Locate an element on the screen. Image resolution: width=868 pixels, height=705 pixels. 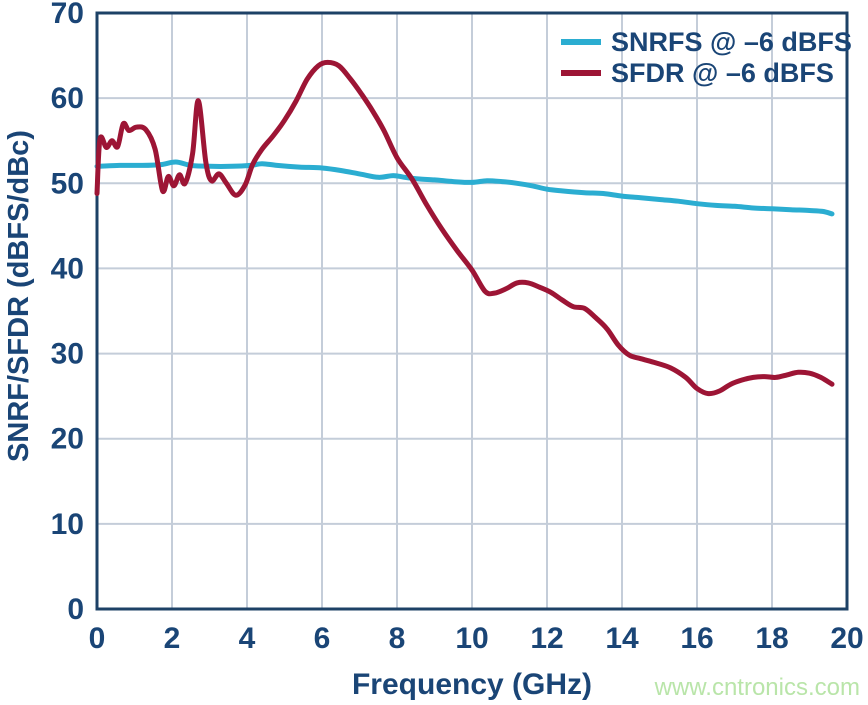
x-axis-title: Frequency (GHz) is located at coordinates (472, 684).